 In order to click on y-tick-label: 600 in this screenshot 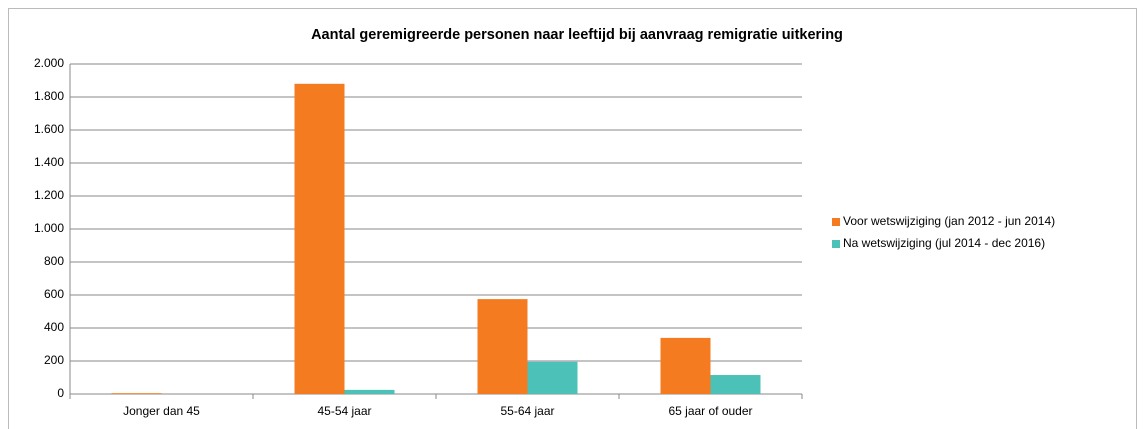, I will do `click(54, 294)`.